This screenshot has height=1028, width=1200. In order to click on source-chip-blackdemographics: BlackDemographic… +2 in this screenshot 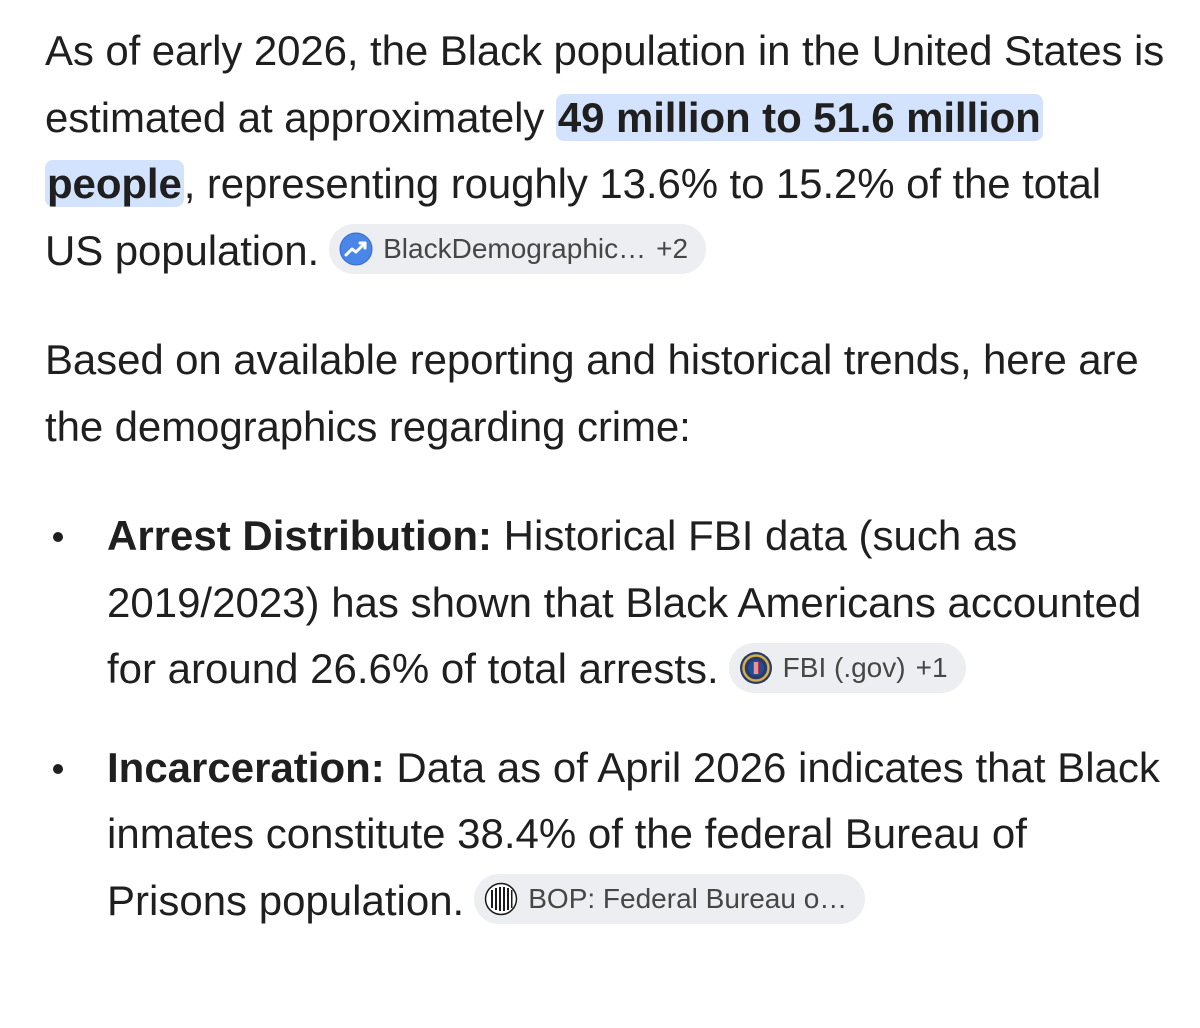, I will do `click(518, 249)`.